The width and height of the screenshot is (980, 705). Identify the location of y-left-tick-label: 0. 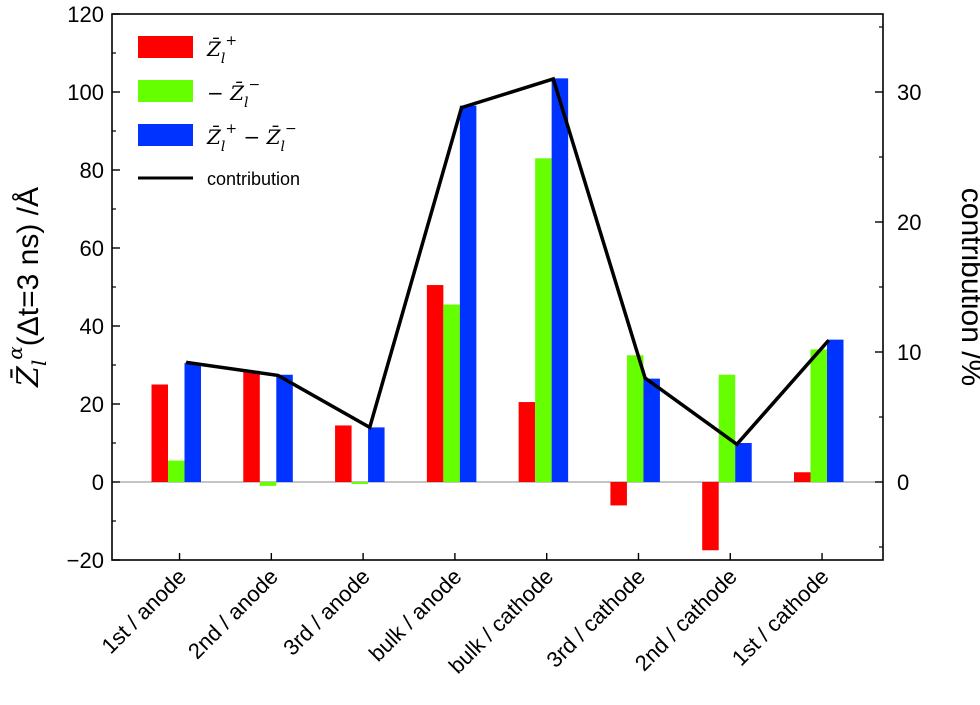
(98, 482).